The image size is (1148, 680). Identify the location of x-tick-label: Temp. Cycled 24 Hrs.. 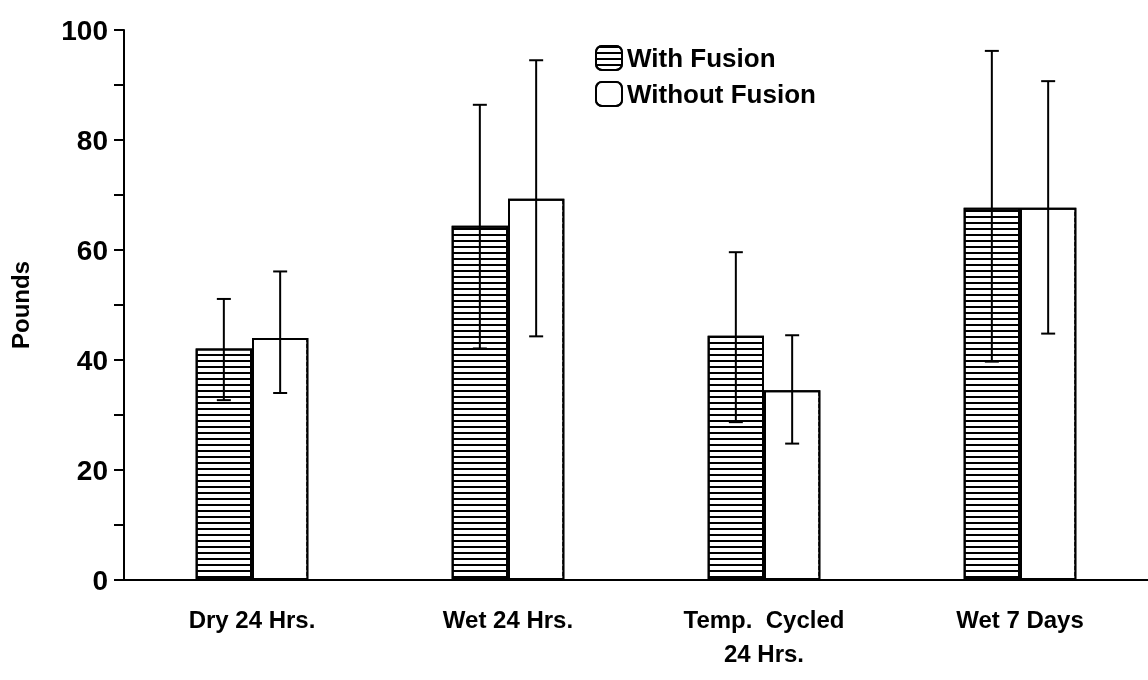
(764, 636).